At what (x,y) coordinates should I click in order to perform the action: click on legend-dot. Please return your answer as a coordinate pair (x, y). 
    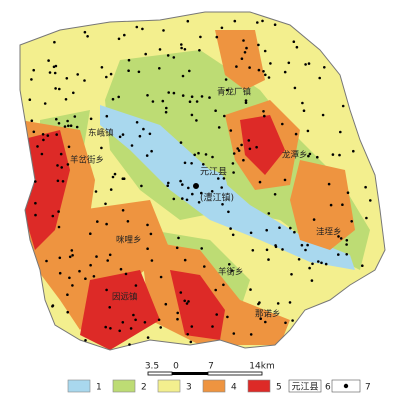
    Looking at the image, I should click on (346, 386).